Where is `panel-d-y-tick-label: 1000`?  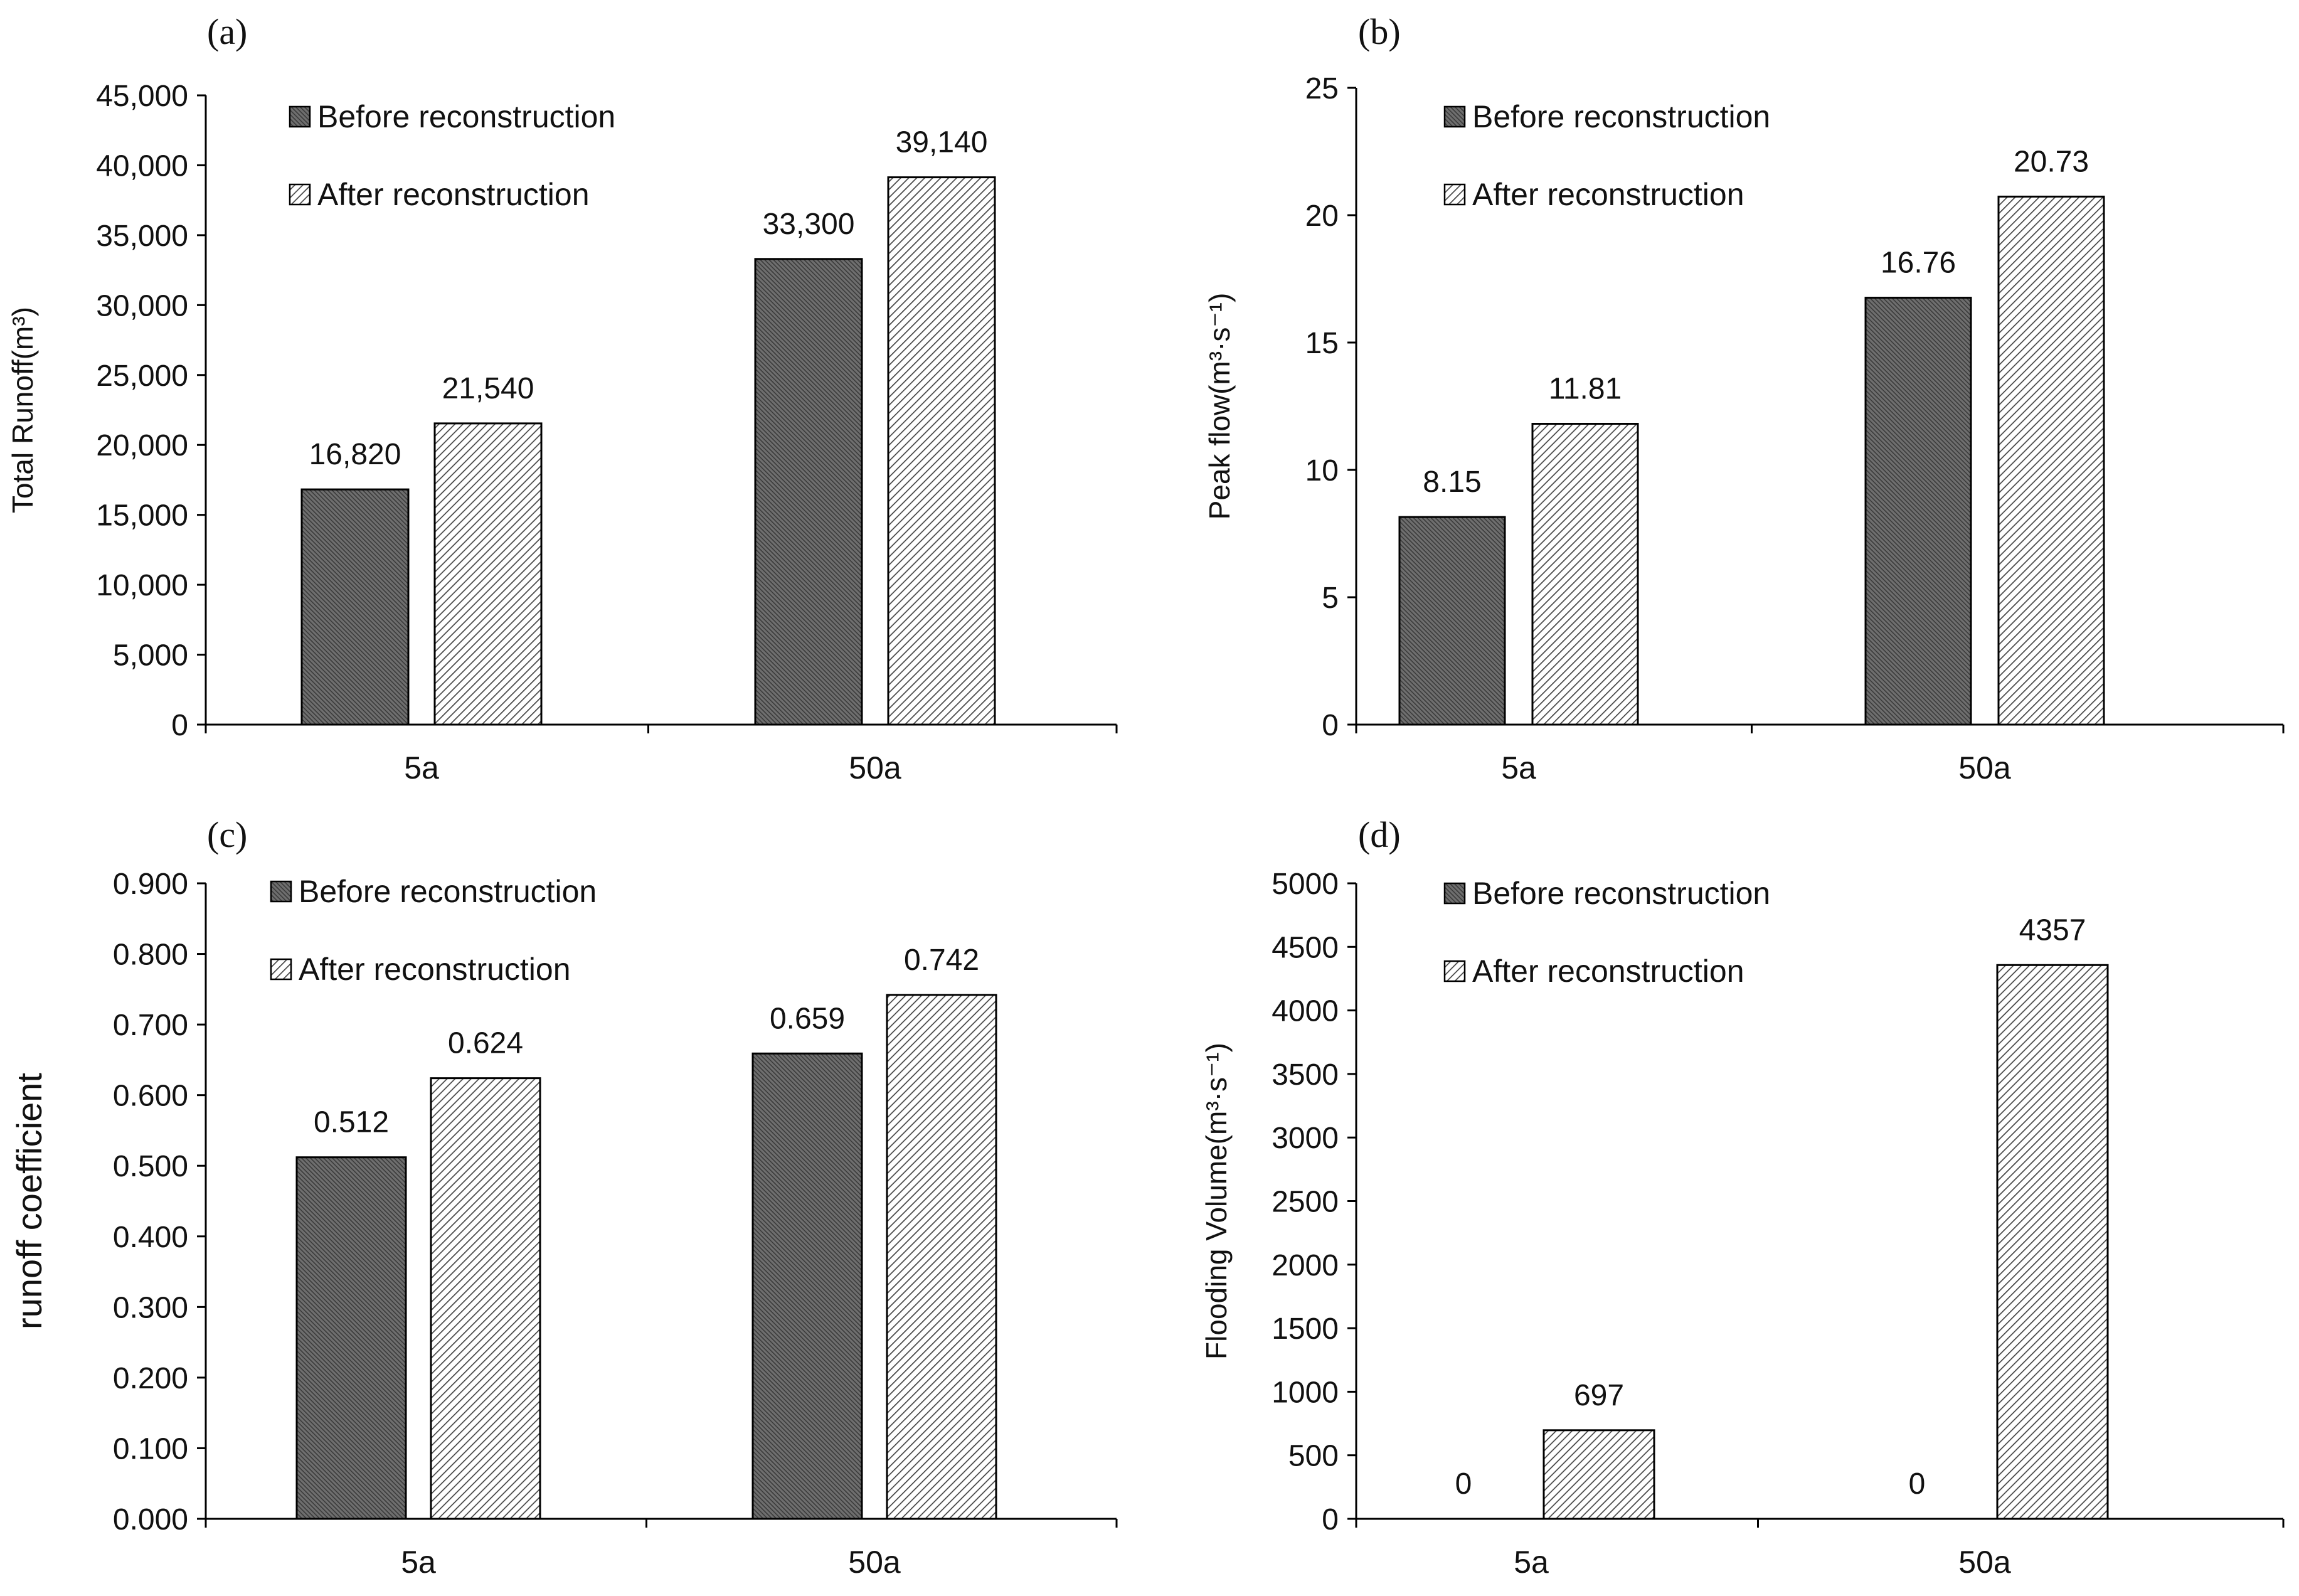 panel-d-y-tick-label: 1000 is located at coordinates (1305, 1392).